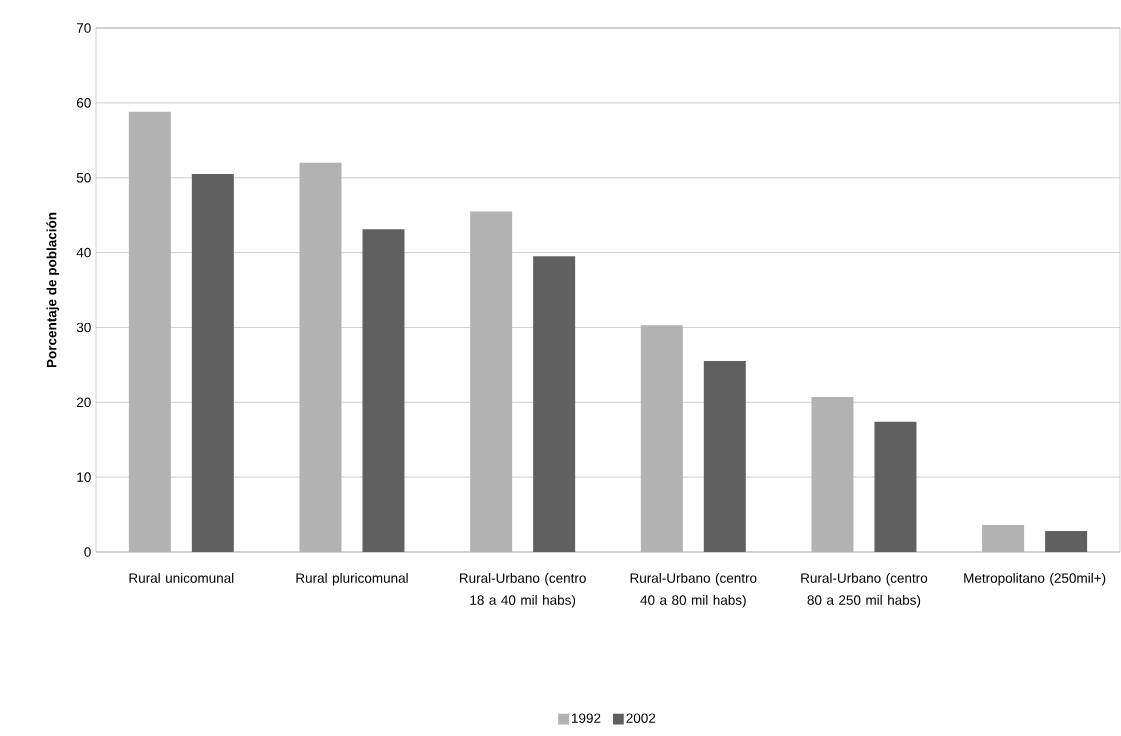 The image size is (1121, 736). What do you see at coordinates (1035, 579) in the screenshot?
I see `x-tick-label: Metropolitano (250mil+)` at bounding box center [1035, 579].